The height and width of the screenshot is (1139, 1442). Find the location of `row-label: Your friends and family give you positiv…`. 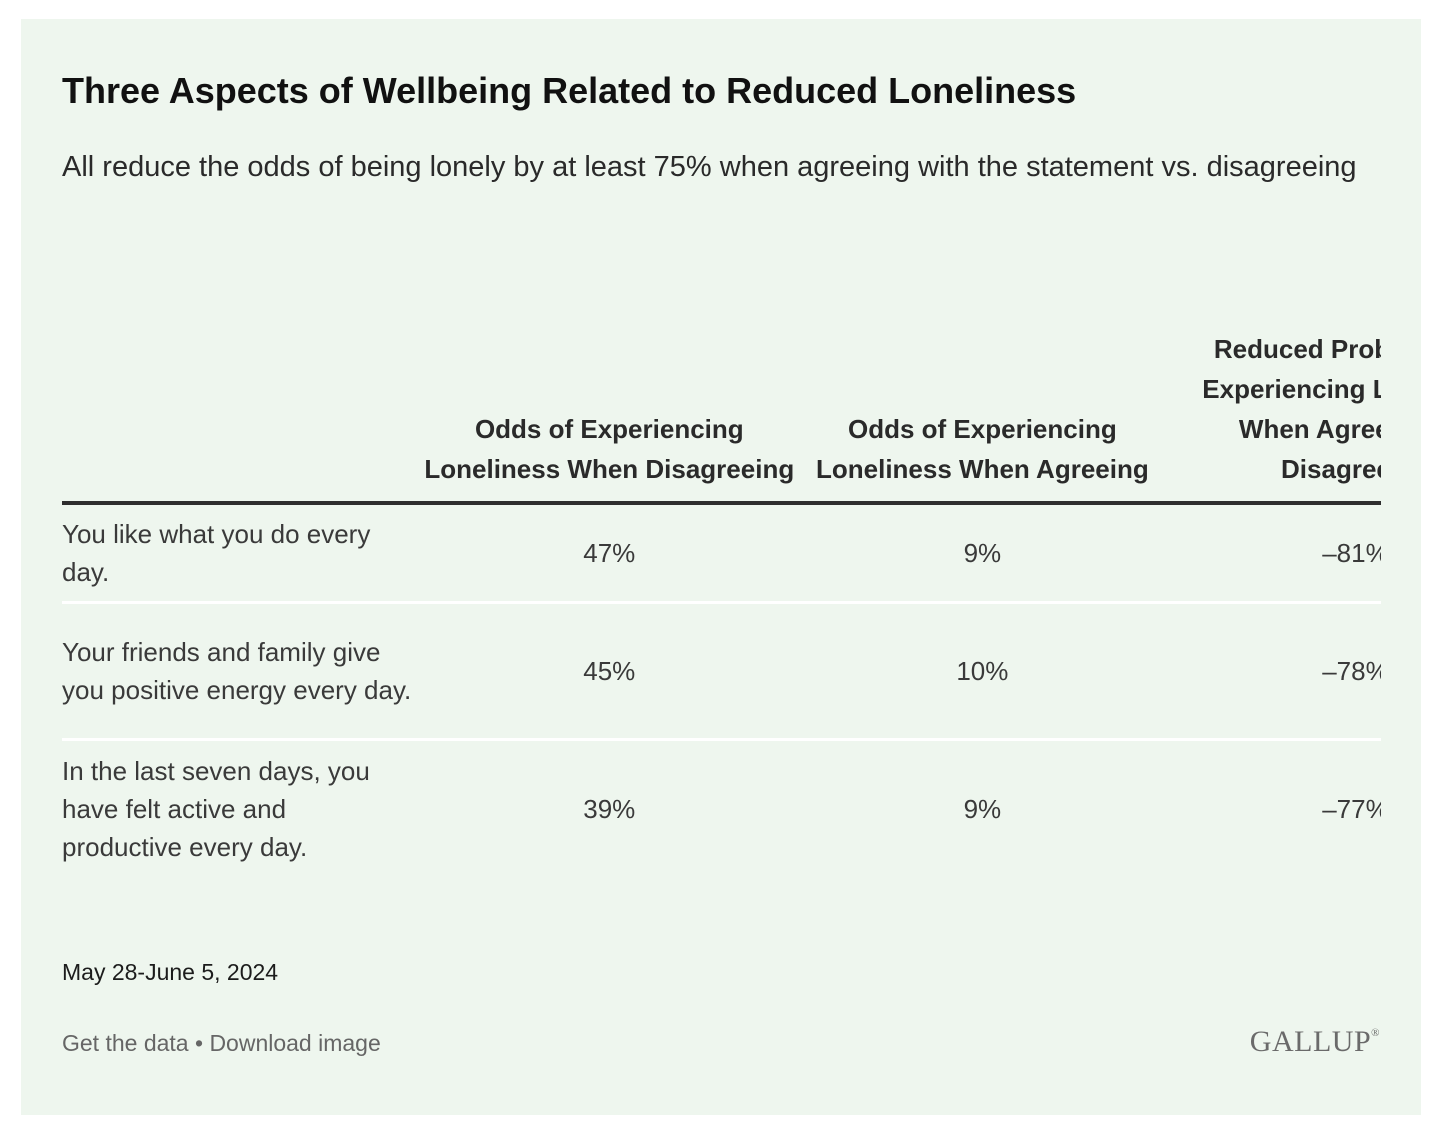

row-label: Your friends and family give you positiv… is located at coordinates (242, 671).